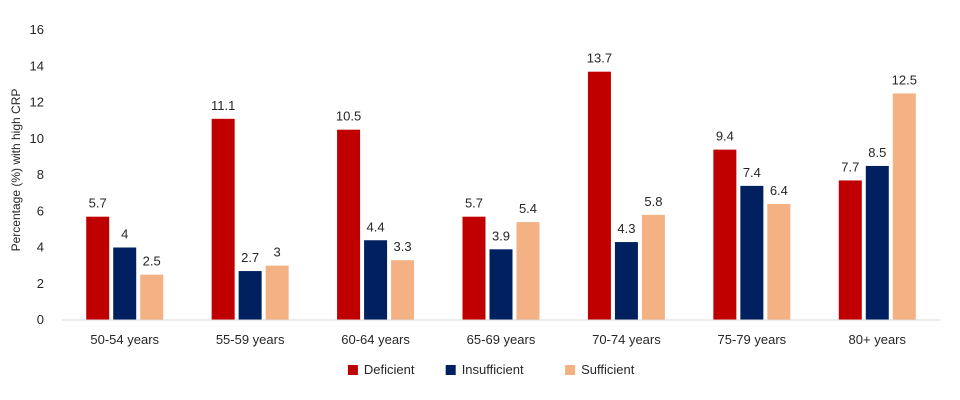 Image resolution: width=960 pixels, height=400 pixels. I want to click on x-category-label: 55-59 years, so click(250, 339).